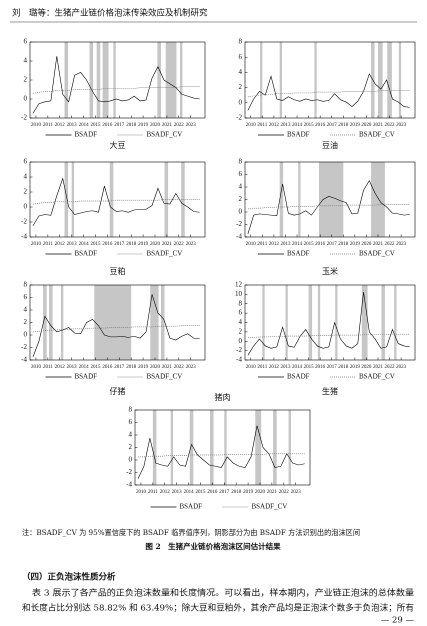 This screenshot has width=427, height=626. Describe the element at coordinates (239, 285) in the screenshot. I see `y-tick-label: 12` at that location.